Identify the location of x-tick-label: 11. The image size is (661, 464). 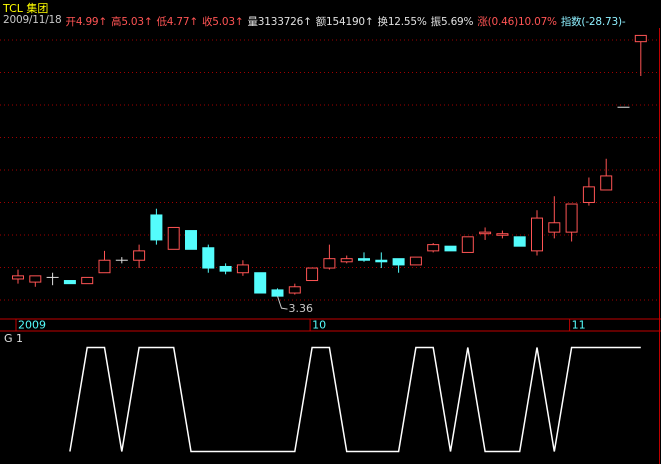
(579, 325).